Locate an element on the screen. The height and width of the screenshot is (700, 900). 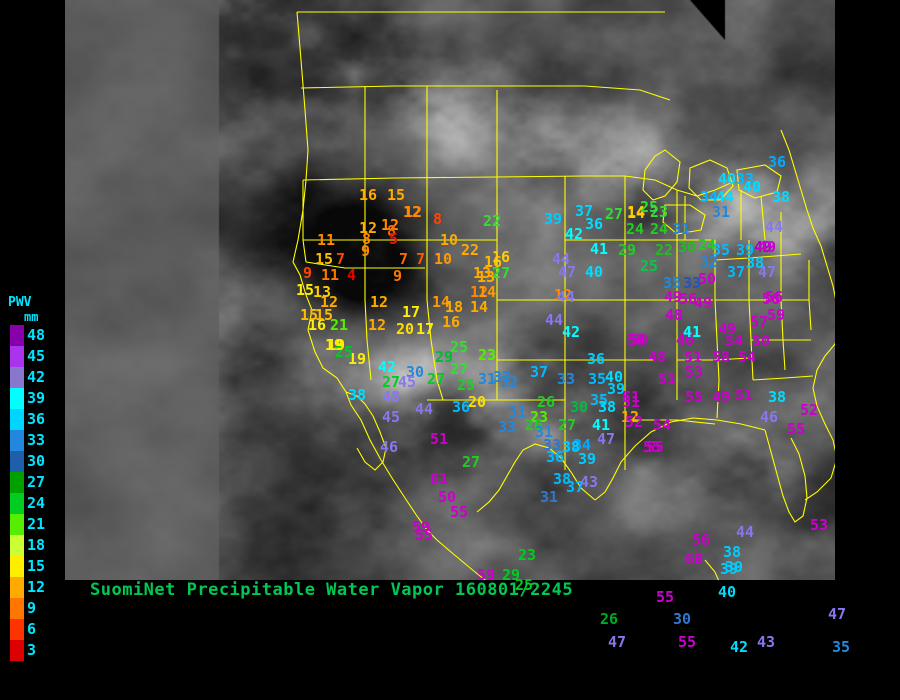
pwv-station-value: 5 is located at coordinates (394, 239).